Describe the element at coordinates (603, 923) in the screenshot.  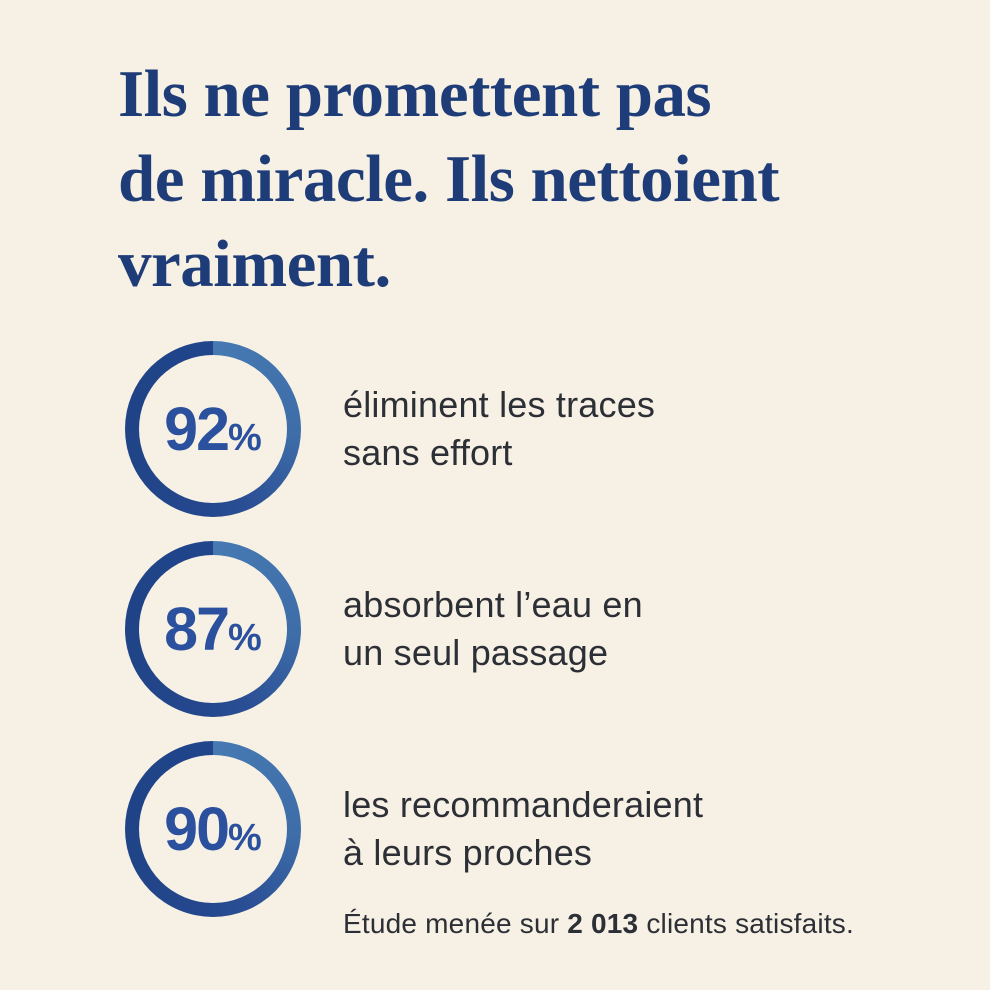
I see `footnote-sample-size: 2 013` at that location.